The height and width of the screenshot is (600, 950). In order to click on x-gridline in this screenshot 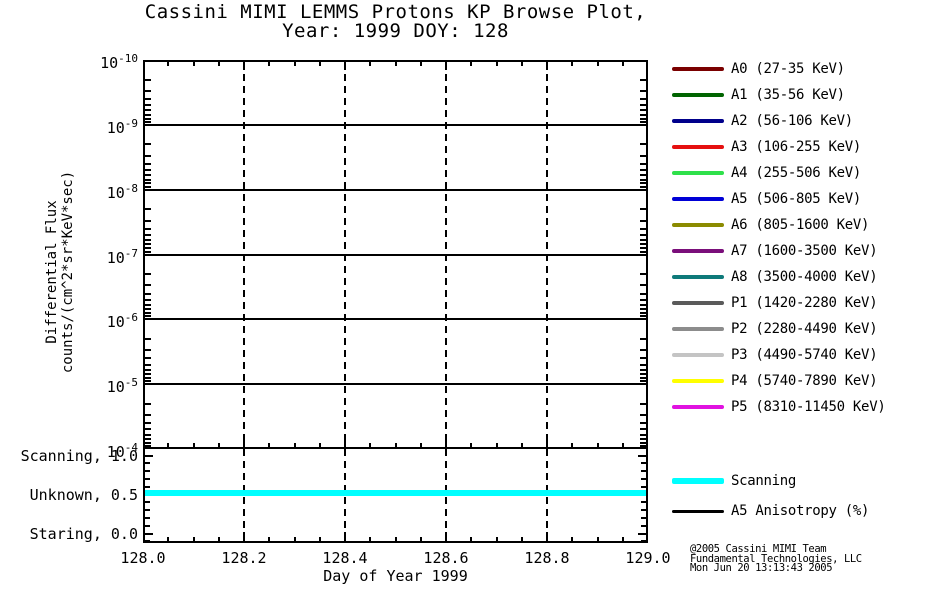, I will do `click(446, 254)`.